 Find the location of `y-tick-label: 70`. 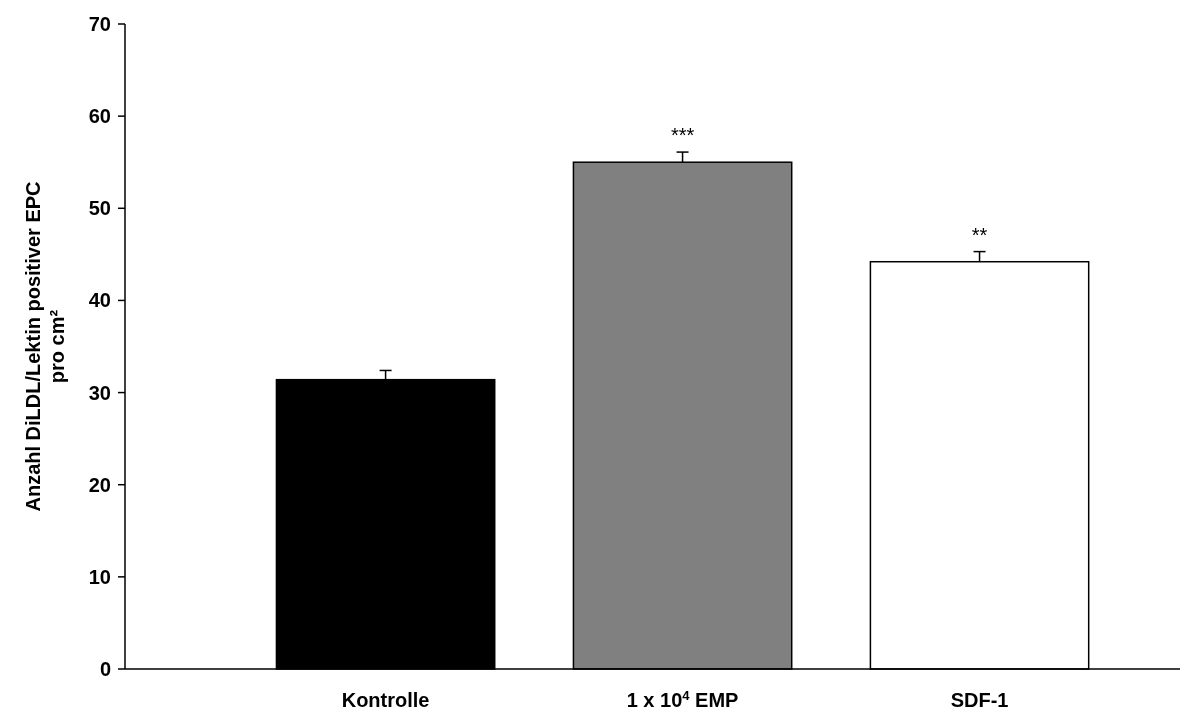

y-tick-label: 70 is located at coordinates (99, 24).